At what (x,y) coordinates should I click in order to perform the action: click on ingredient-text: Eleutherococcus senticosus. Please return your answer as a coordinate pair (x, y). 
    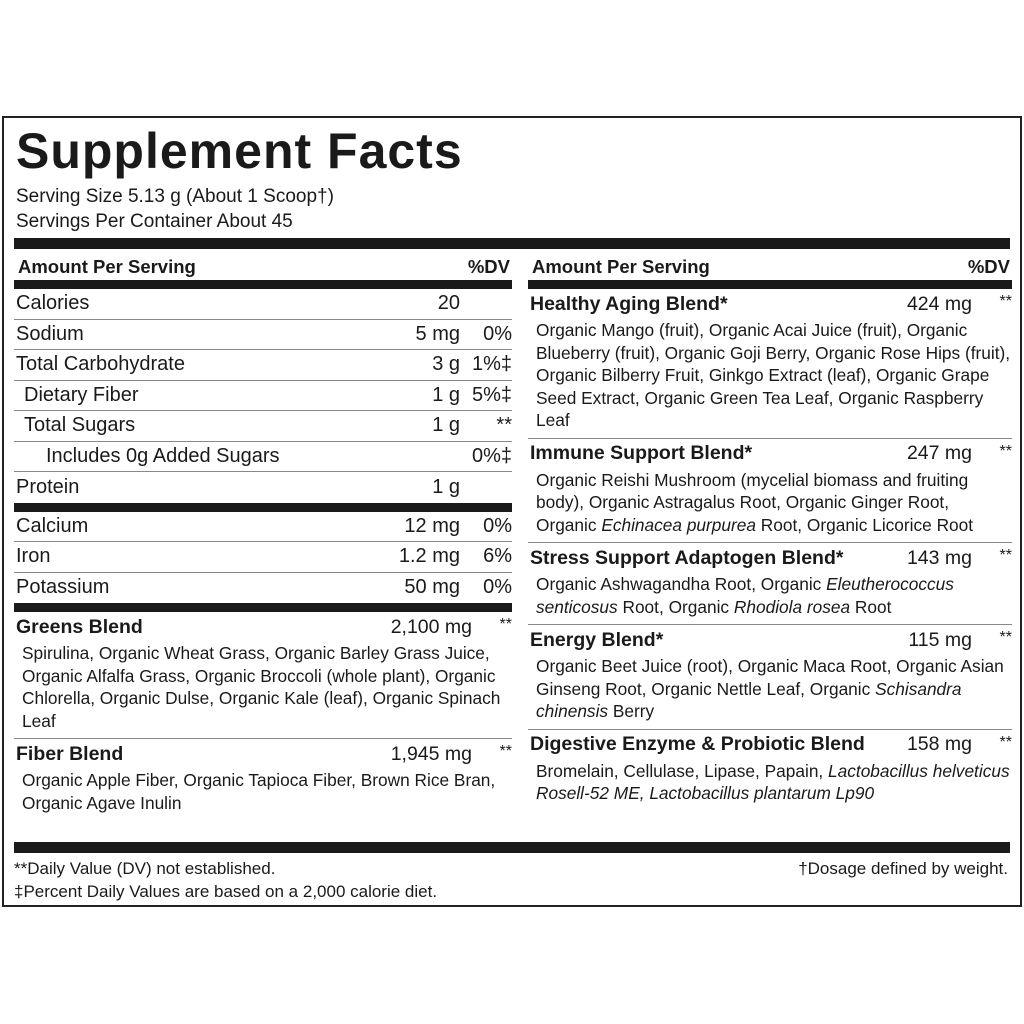
    Looking at the image, I should click on (745, 595).